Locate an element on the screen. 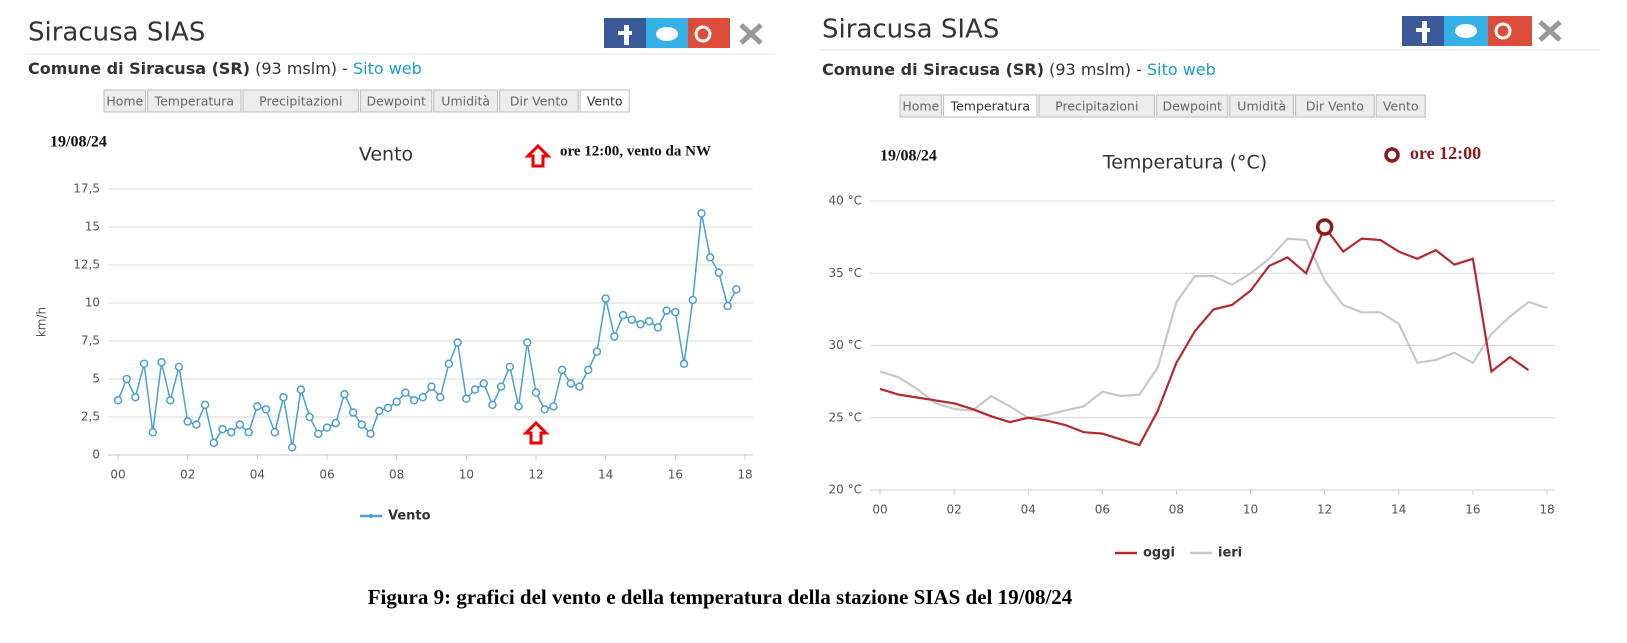 This screenshot has width=1627, height=643. y-tick-label: 25 °C is located at coordinates (845, 417).